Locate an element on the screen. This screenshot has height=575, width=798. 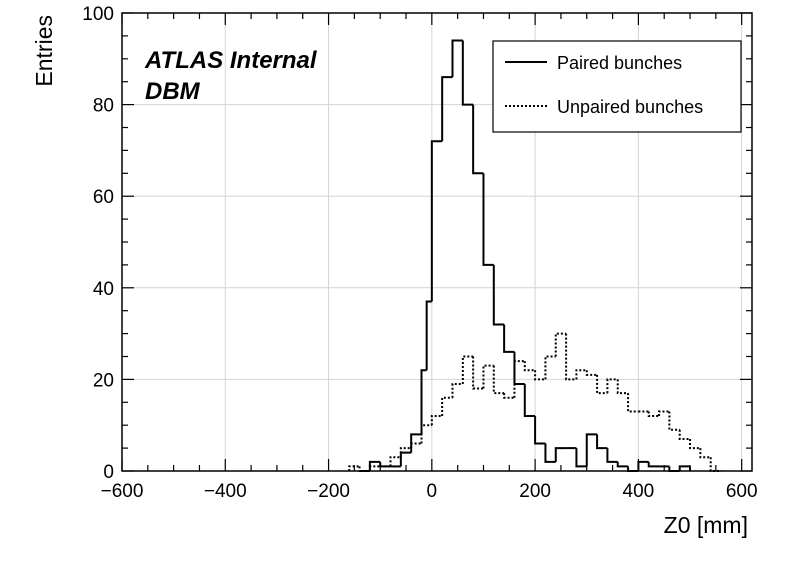
y-tick-label: 80 is located at coordinates (103, 106).